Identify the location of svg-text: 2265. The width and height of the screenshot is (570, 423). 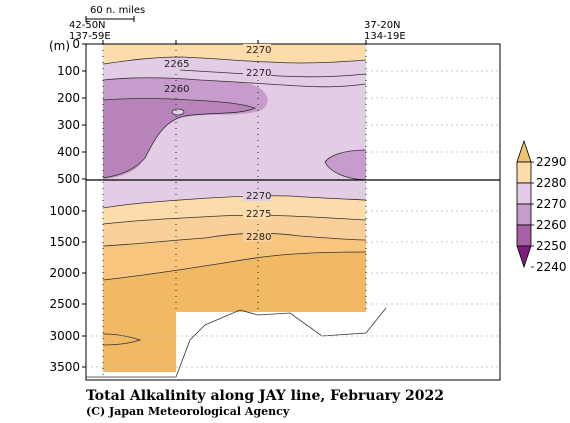
(176, 64).